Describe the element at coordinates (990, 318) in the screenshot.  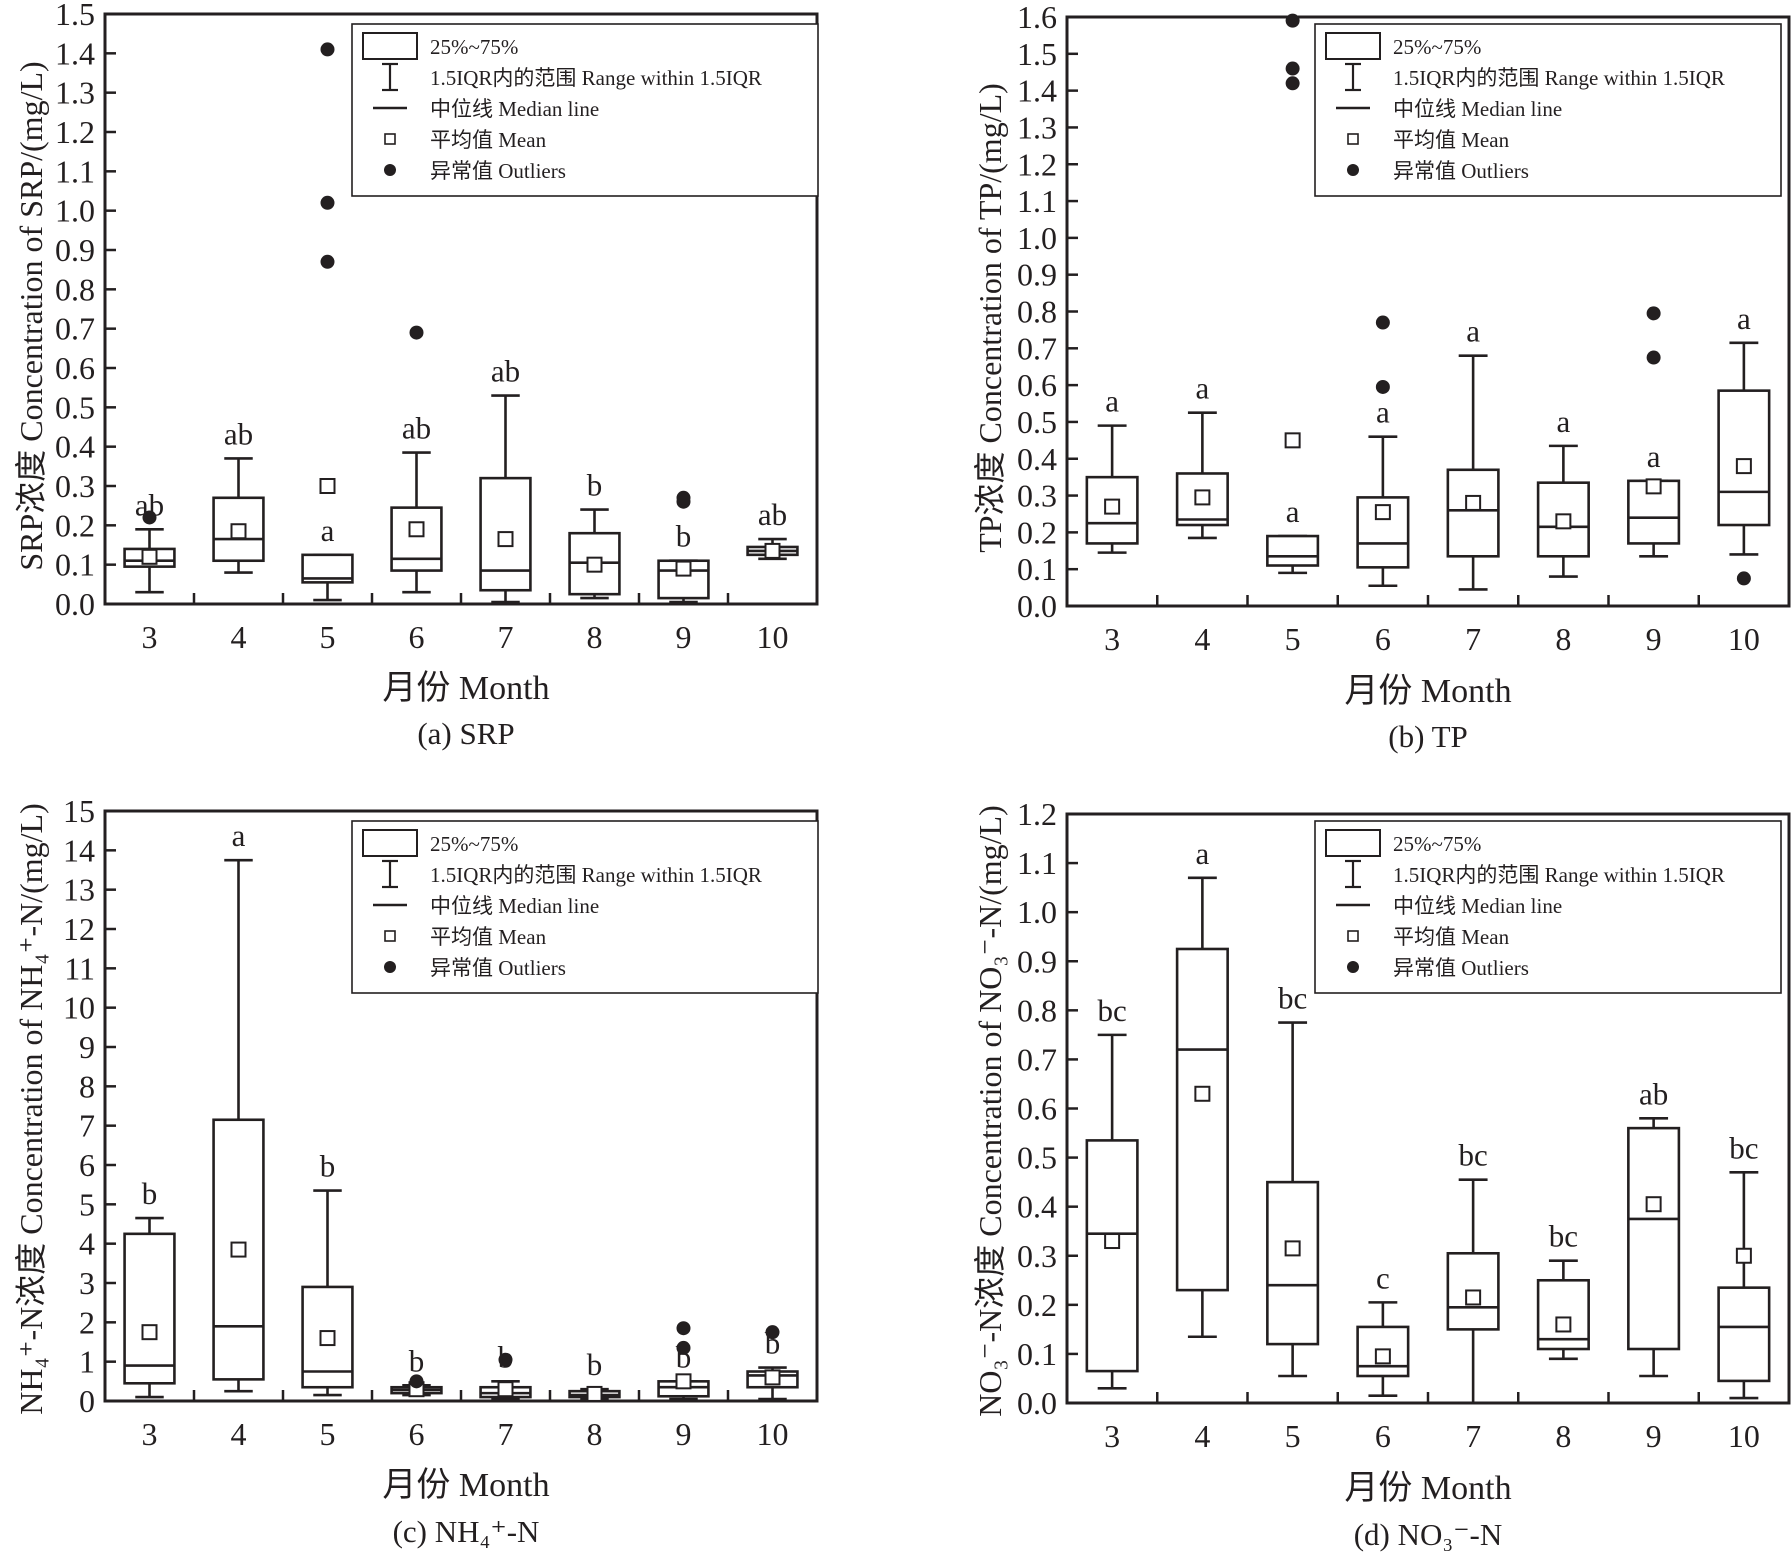
I see `y-axis-title: TP浓度 Concentration of TP/(mg/L)` at that location.